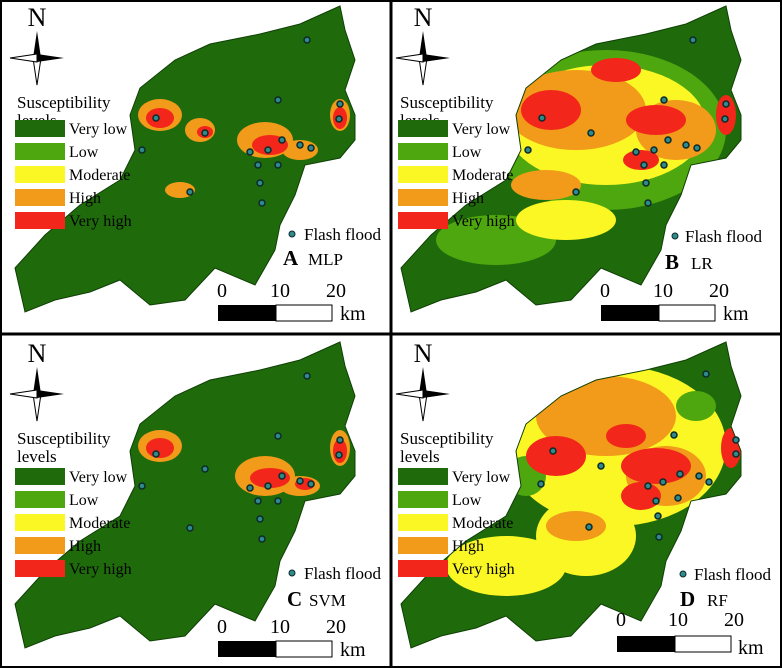 The width and height of the screenshot is (782, 668). I want to click on panel-label: A MLP, so click(313, 258).